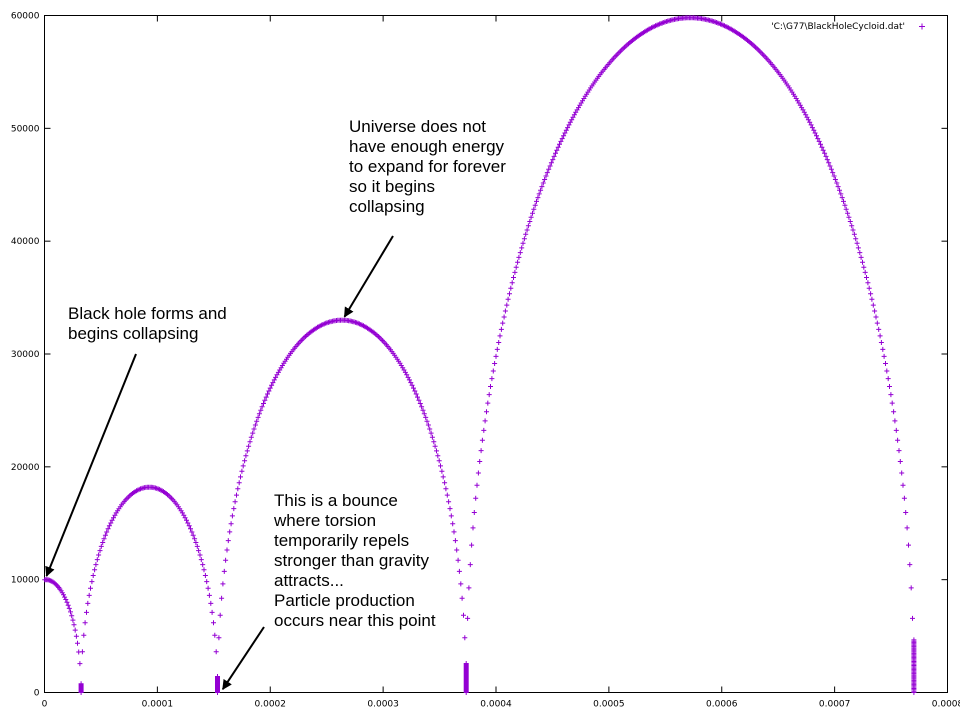 This screenshot has width=960, height=720. What do you see at coordinates (25, 468) in the screenshot?
I see `y-tick-label: 20000` at bounding box center [25, 468].